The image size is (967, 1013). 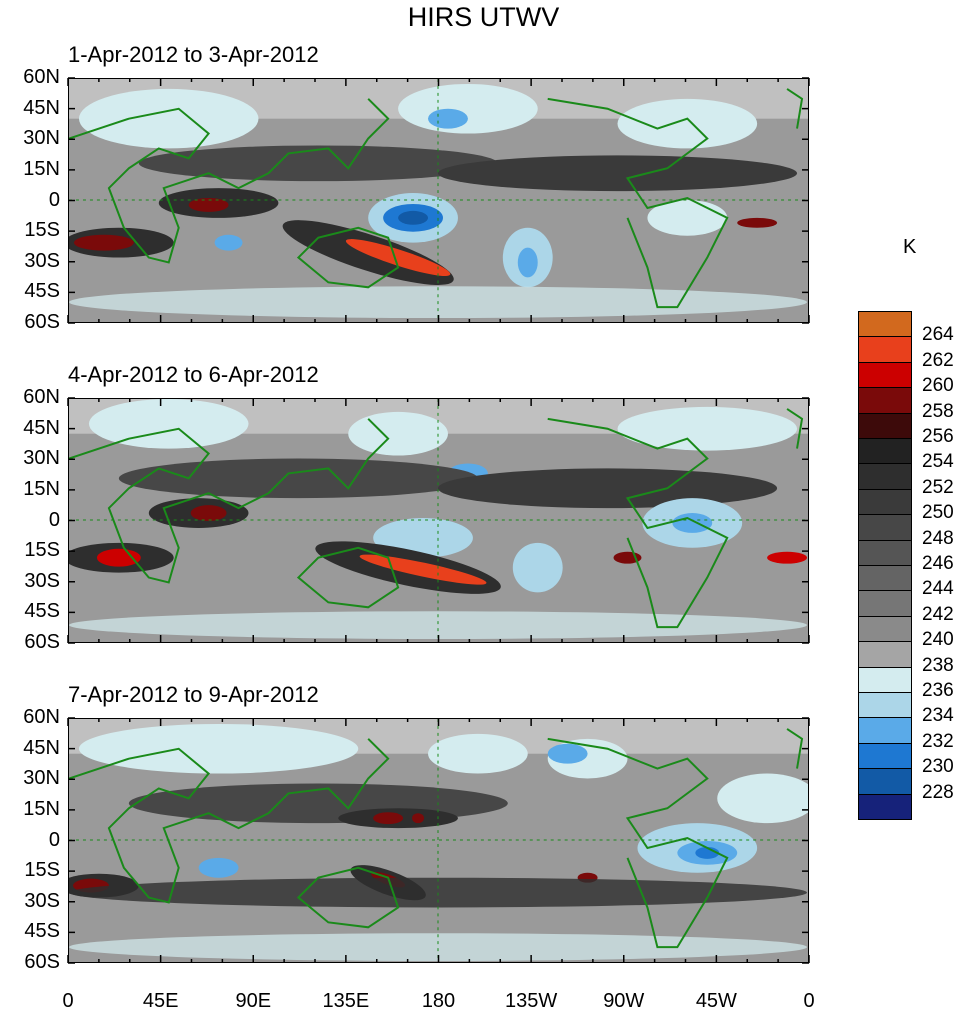 What do you see at coordinates (938, 411) in the screenshot?
I see `colorbar-label: 258` at bounding box center [938, 411].